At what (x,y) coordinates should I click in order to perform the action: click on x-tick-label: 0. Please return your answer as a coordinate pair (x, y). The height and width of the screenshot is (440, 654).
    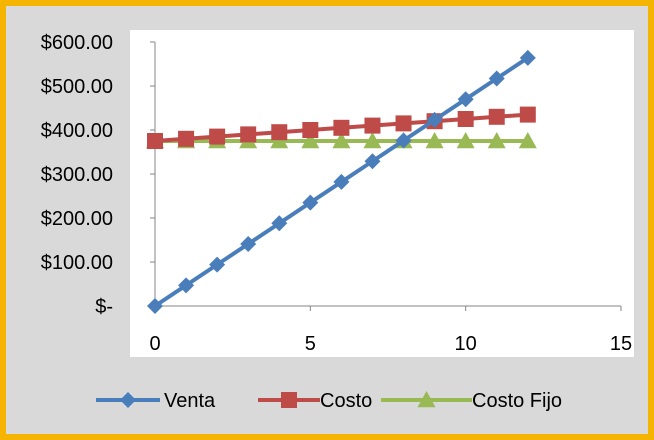
    Looking at the image, I should click on (154, 344).